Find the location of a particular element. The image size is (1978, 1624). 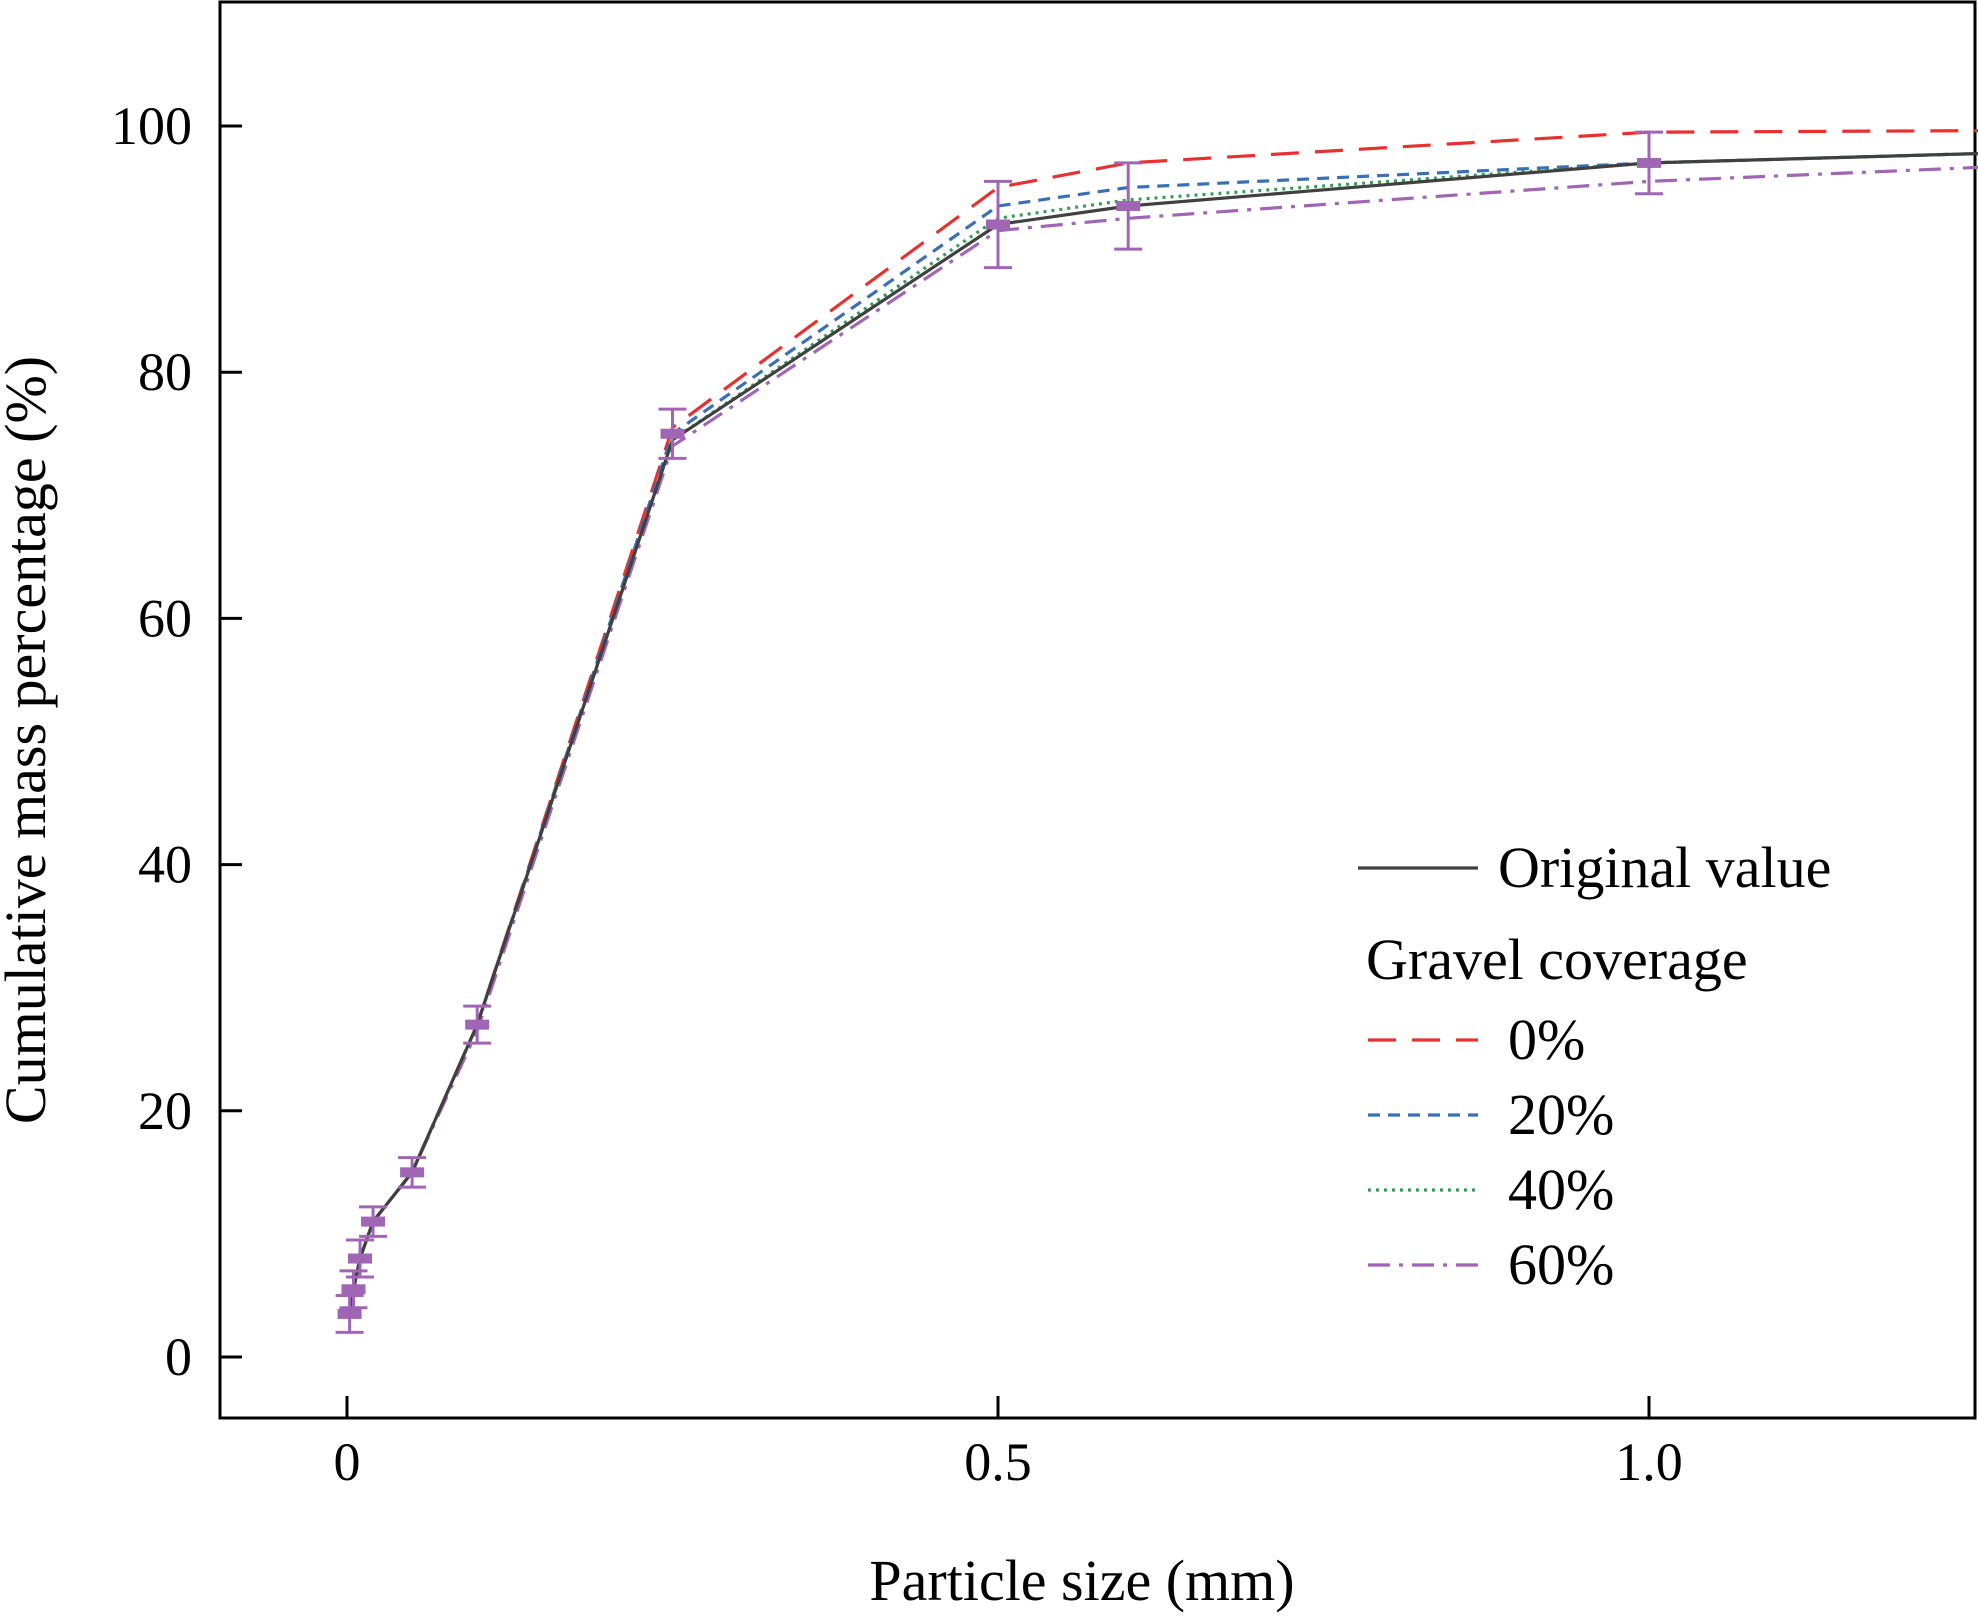

x-axis-ticks: 00.51.01.52.0 is located at coordinates (1156, 1444).